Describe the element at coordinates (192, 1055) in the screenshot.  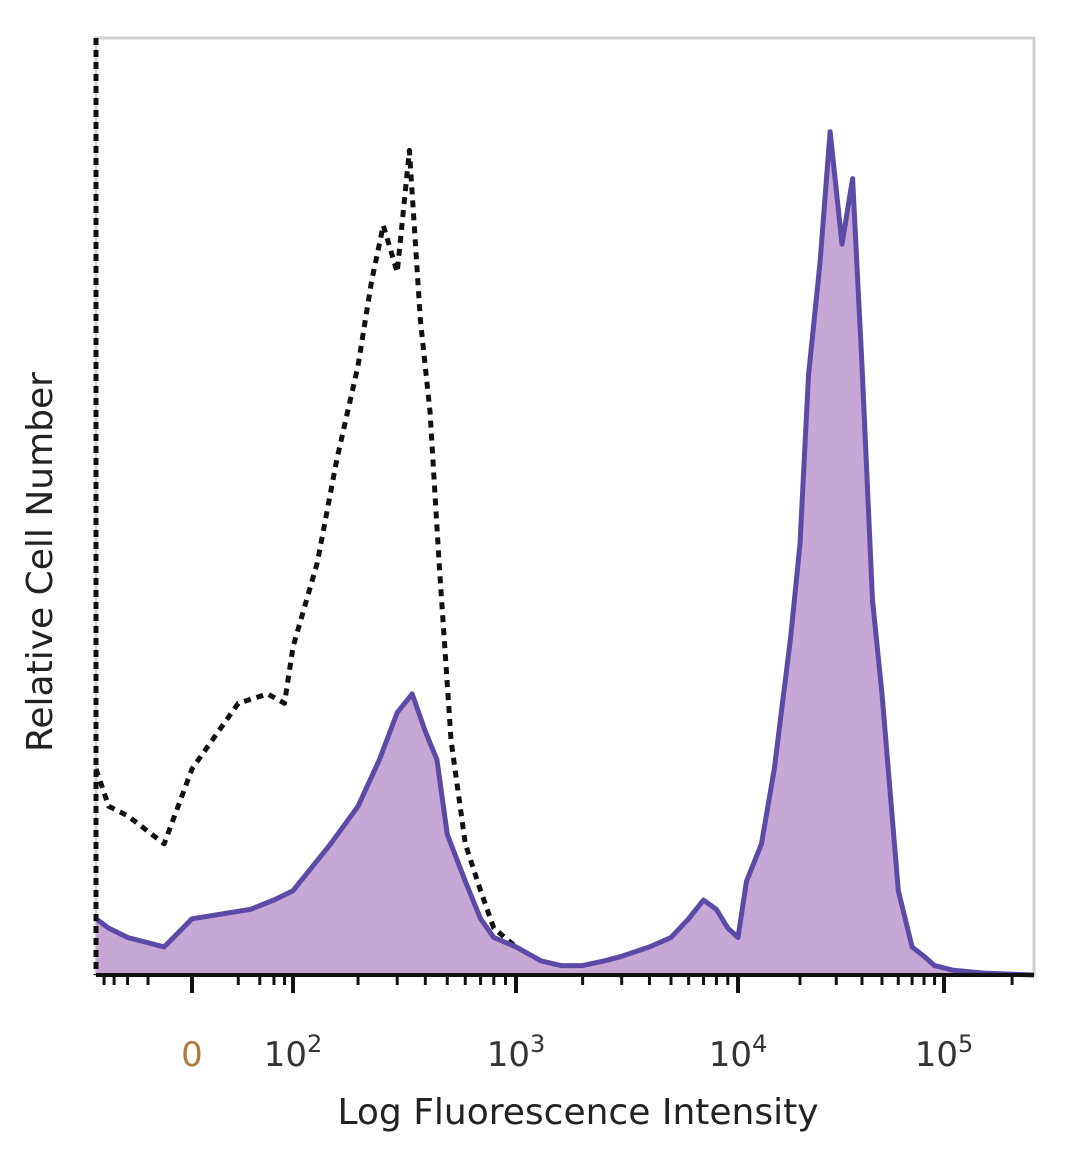
I see `x-tick-label-0: 0` at that location.